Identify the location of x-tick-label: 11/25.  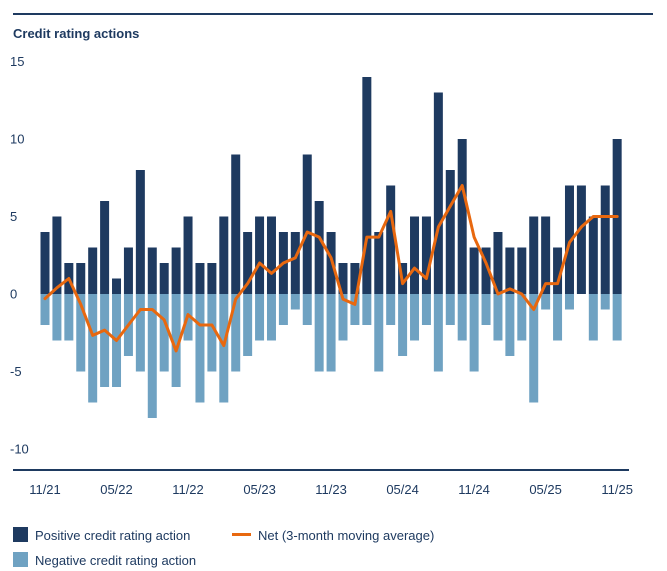
(617, 489).